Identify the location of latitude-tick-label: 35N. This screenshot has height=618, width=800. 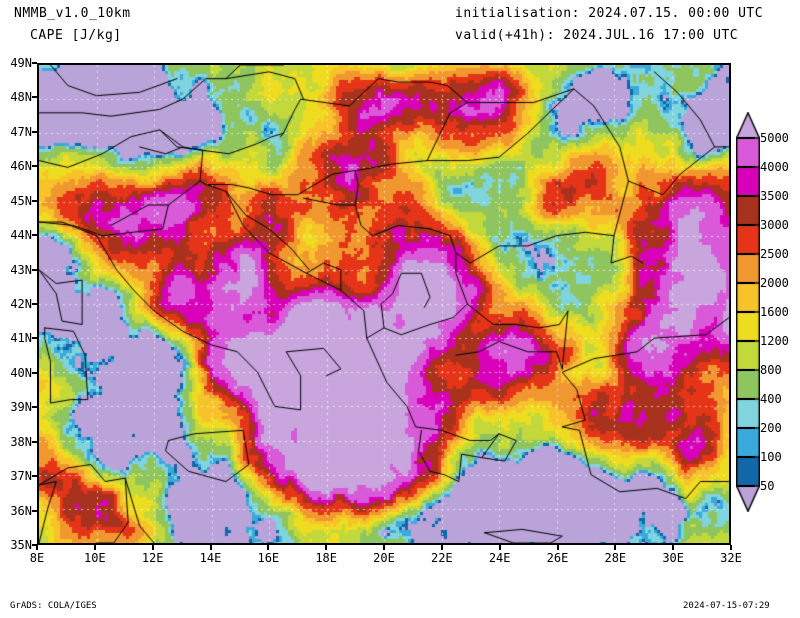
(21, 545).